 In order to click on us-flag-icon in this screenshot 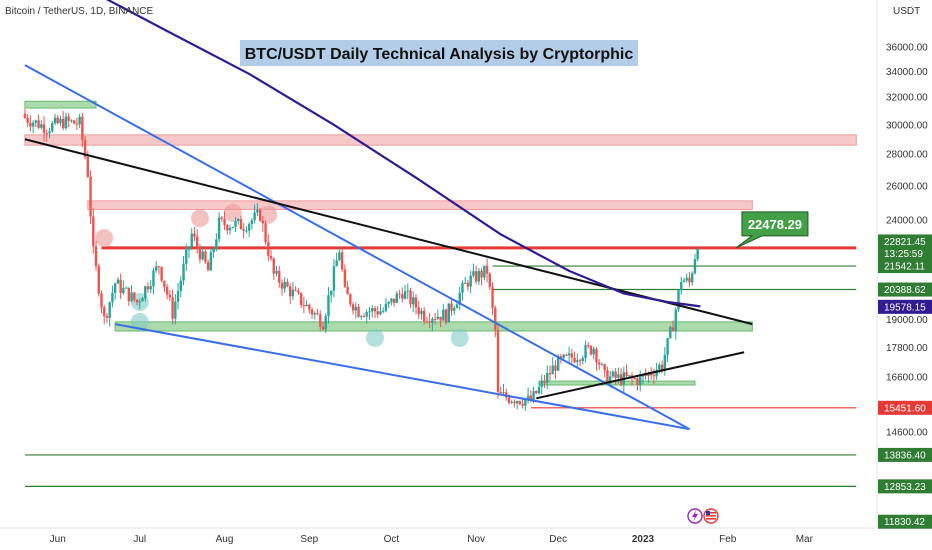, I will do `click(711, 516)`.